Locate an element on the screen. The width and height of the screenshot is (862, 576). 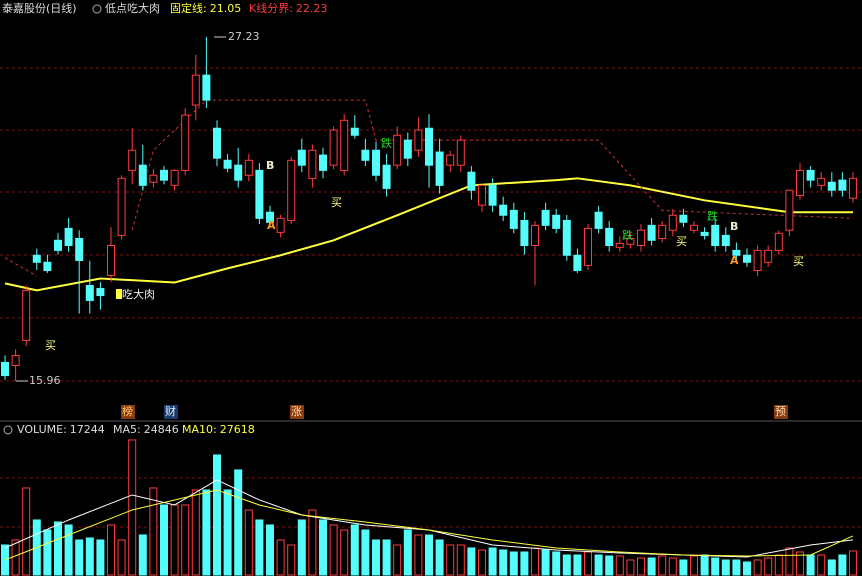
event-marker: 榜 is located at coordinates (127, 411).